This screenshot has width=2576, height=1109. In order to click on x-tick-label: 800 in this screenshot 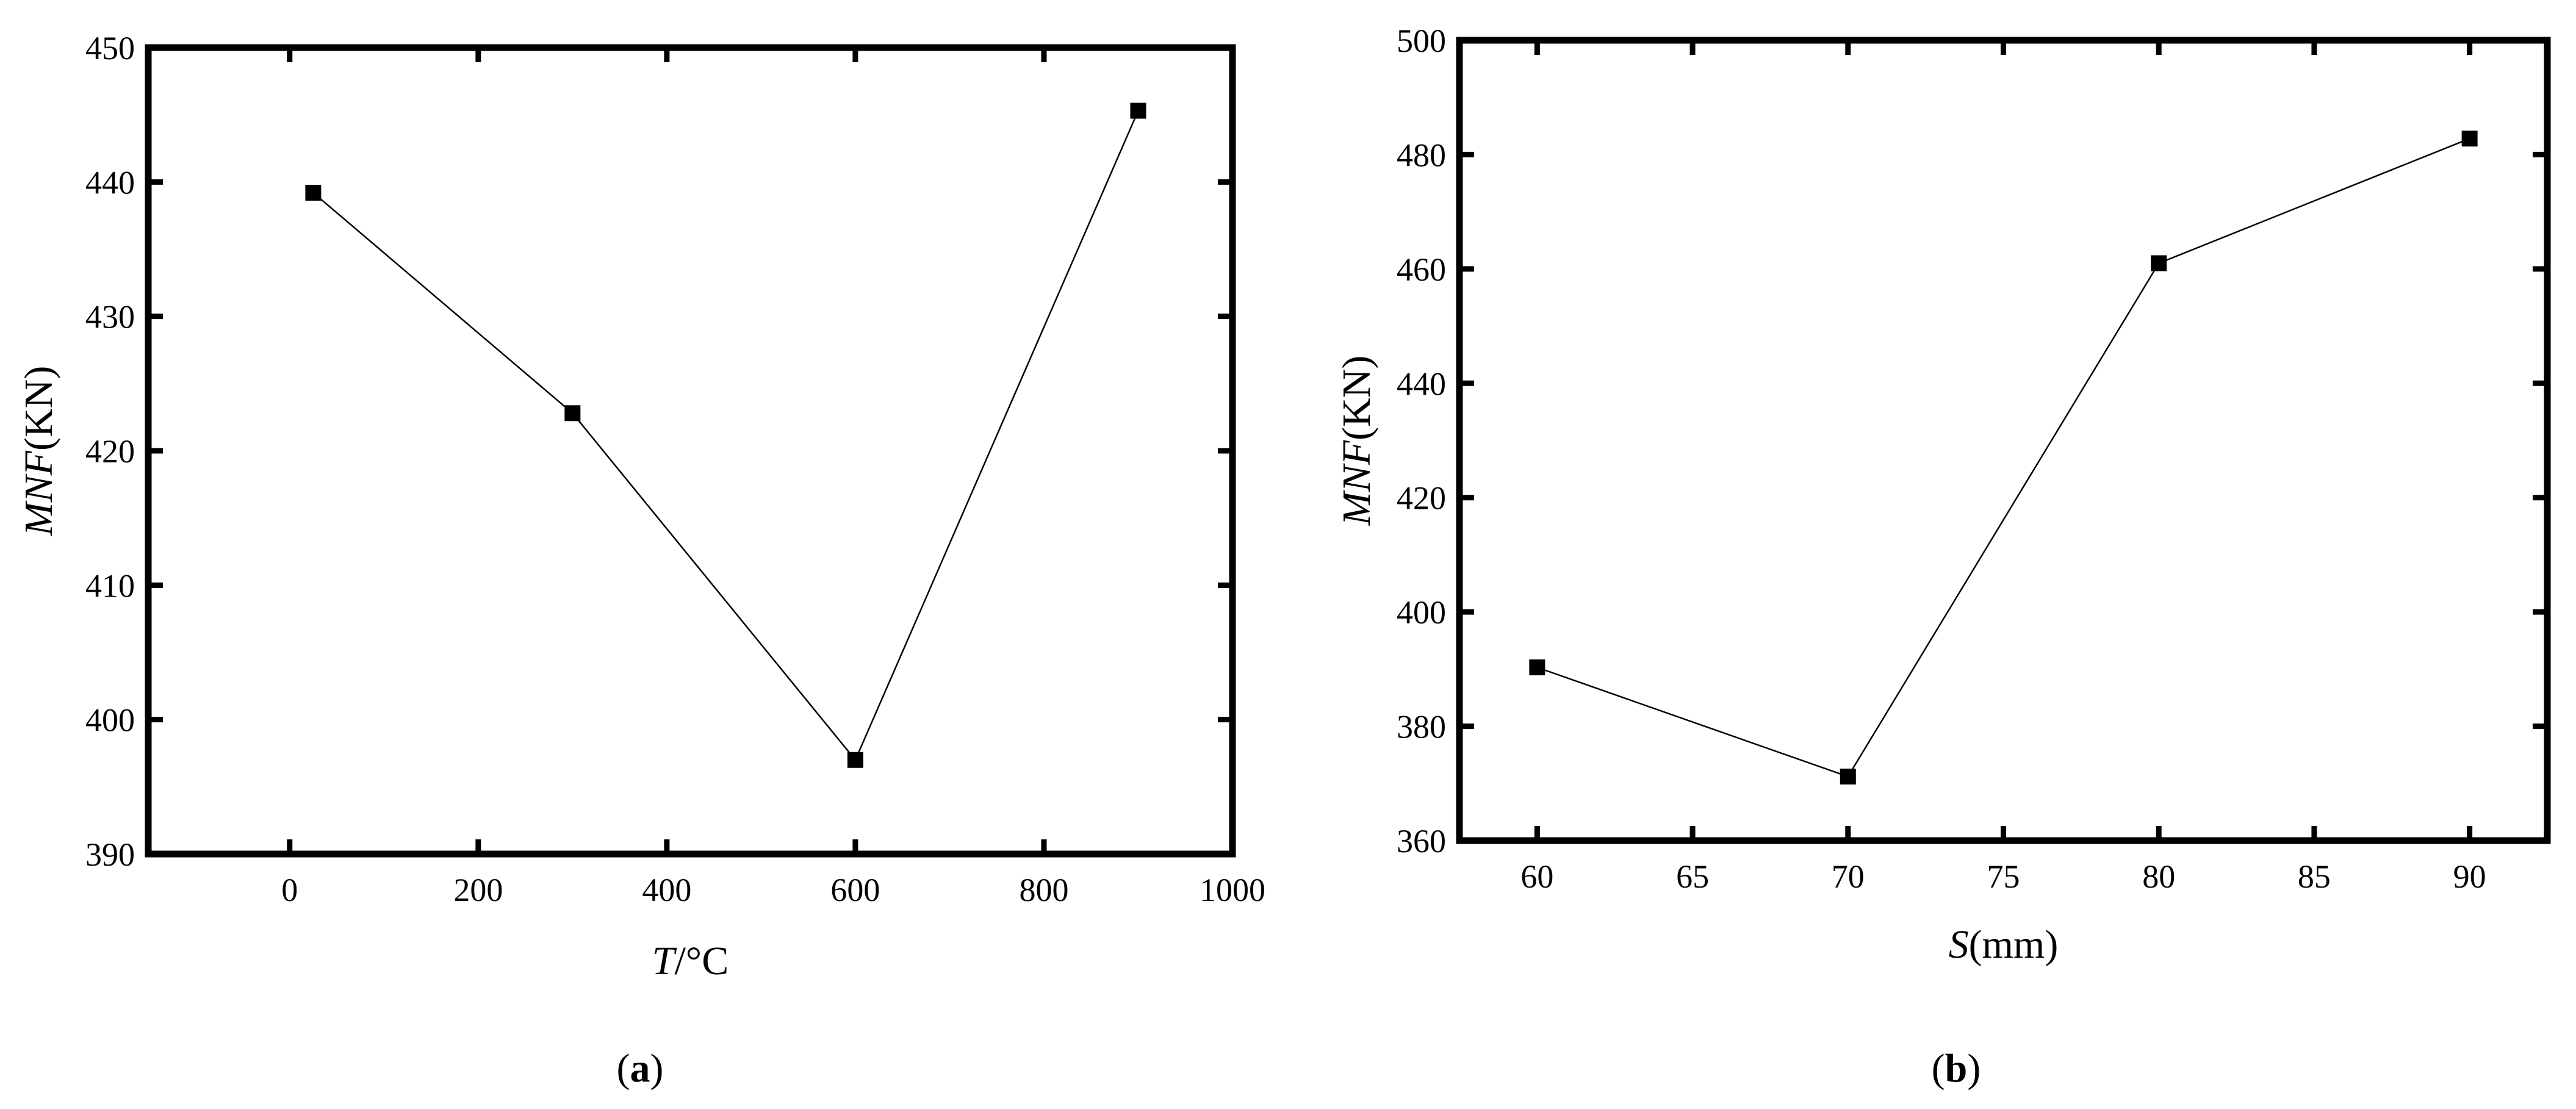, I will do `click(1043, 890)`.